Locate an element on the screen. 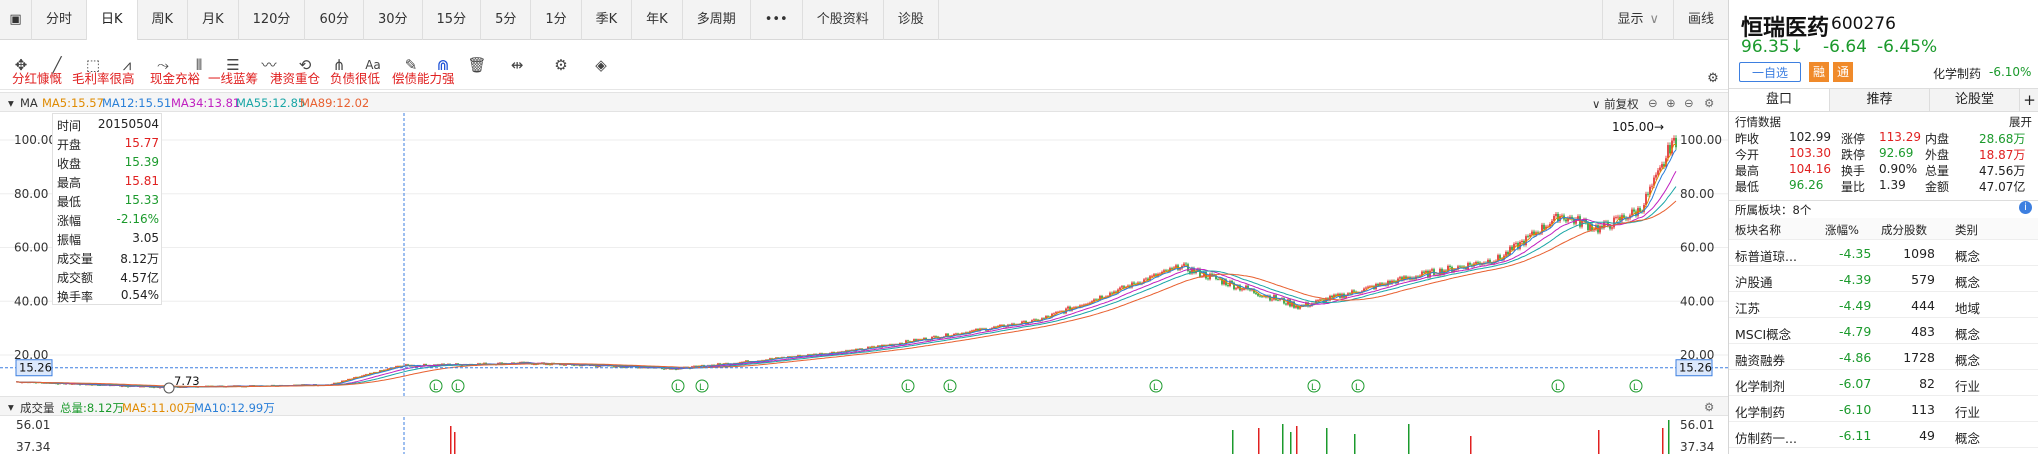  vol-settings-icon: ⚙ is located at coordinates (1709, 407).